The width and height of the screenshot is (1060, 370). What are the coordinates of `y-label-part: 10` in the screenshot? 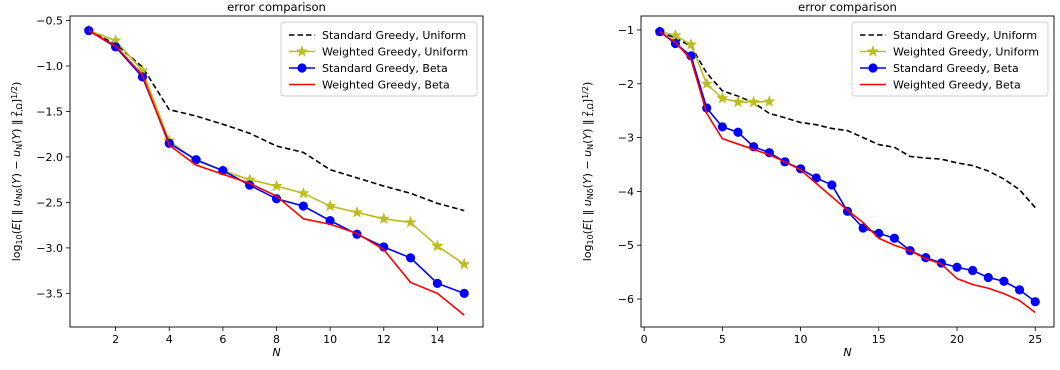 It's located at (590, 239).